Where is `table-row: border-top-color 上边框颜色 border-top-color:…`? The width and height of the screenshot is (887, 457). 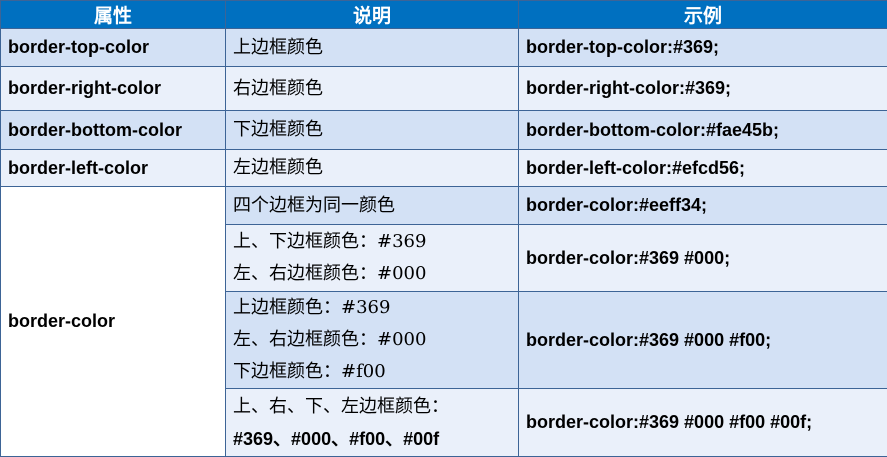
table-row: border-top-color 上边框颜色 border-top-color:… is located at coordinates (443, 47).